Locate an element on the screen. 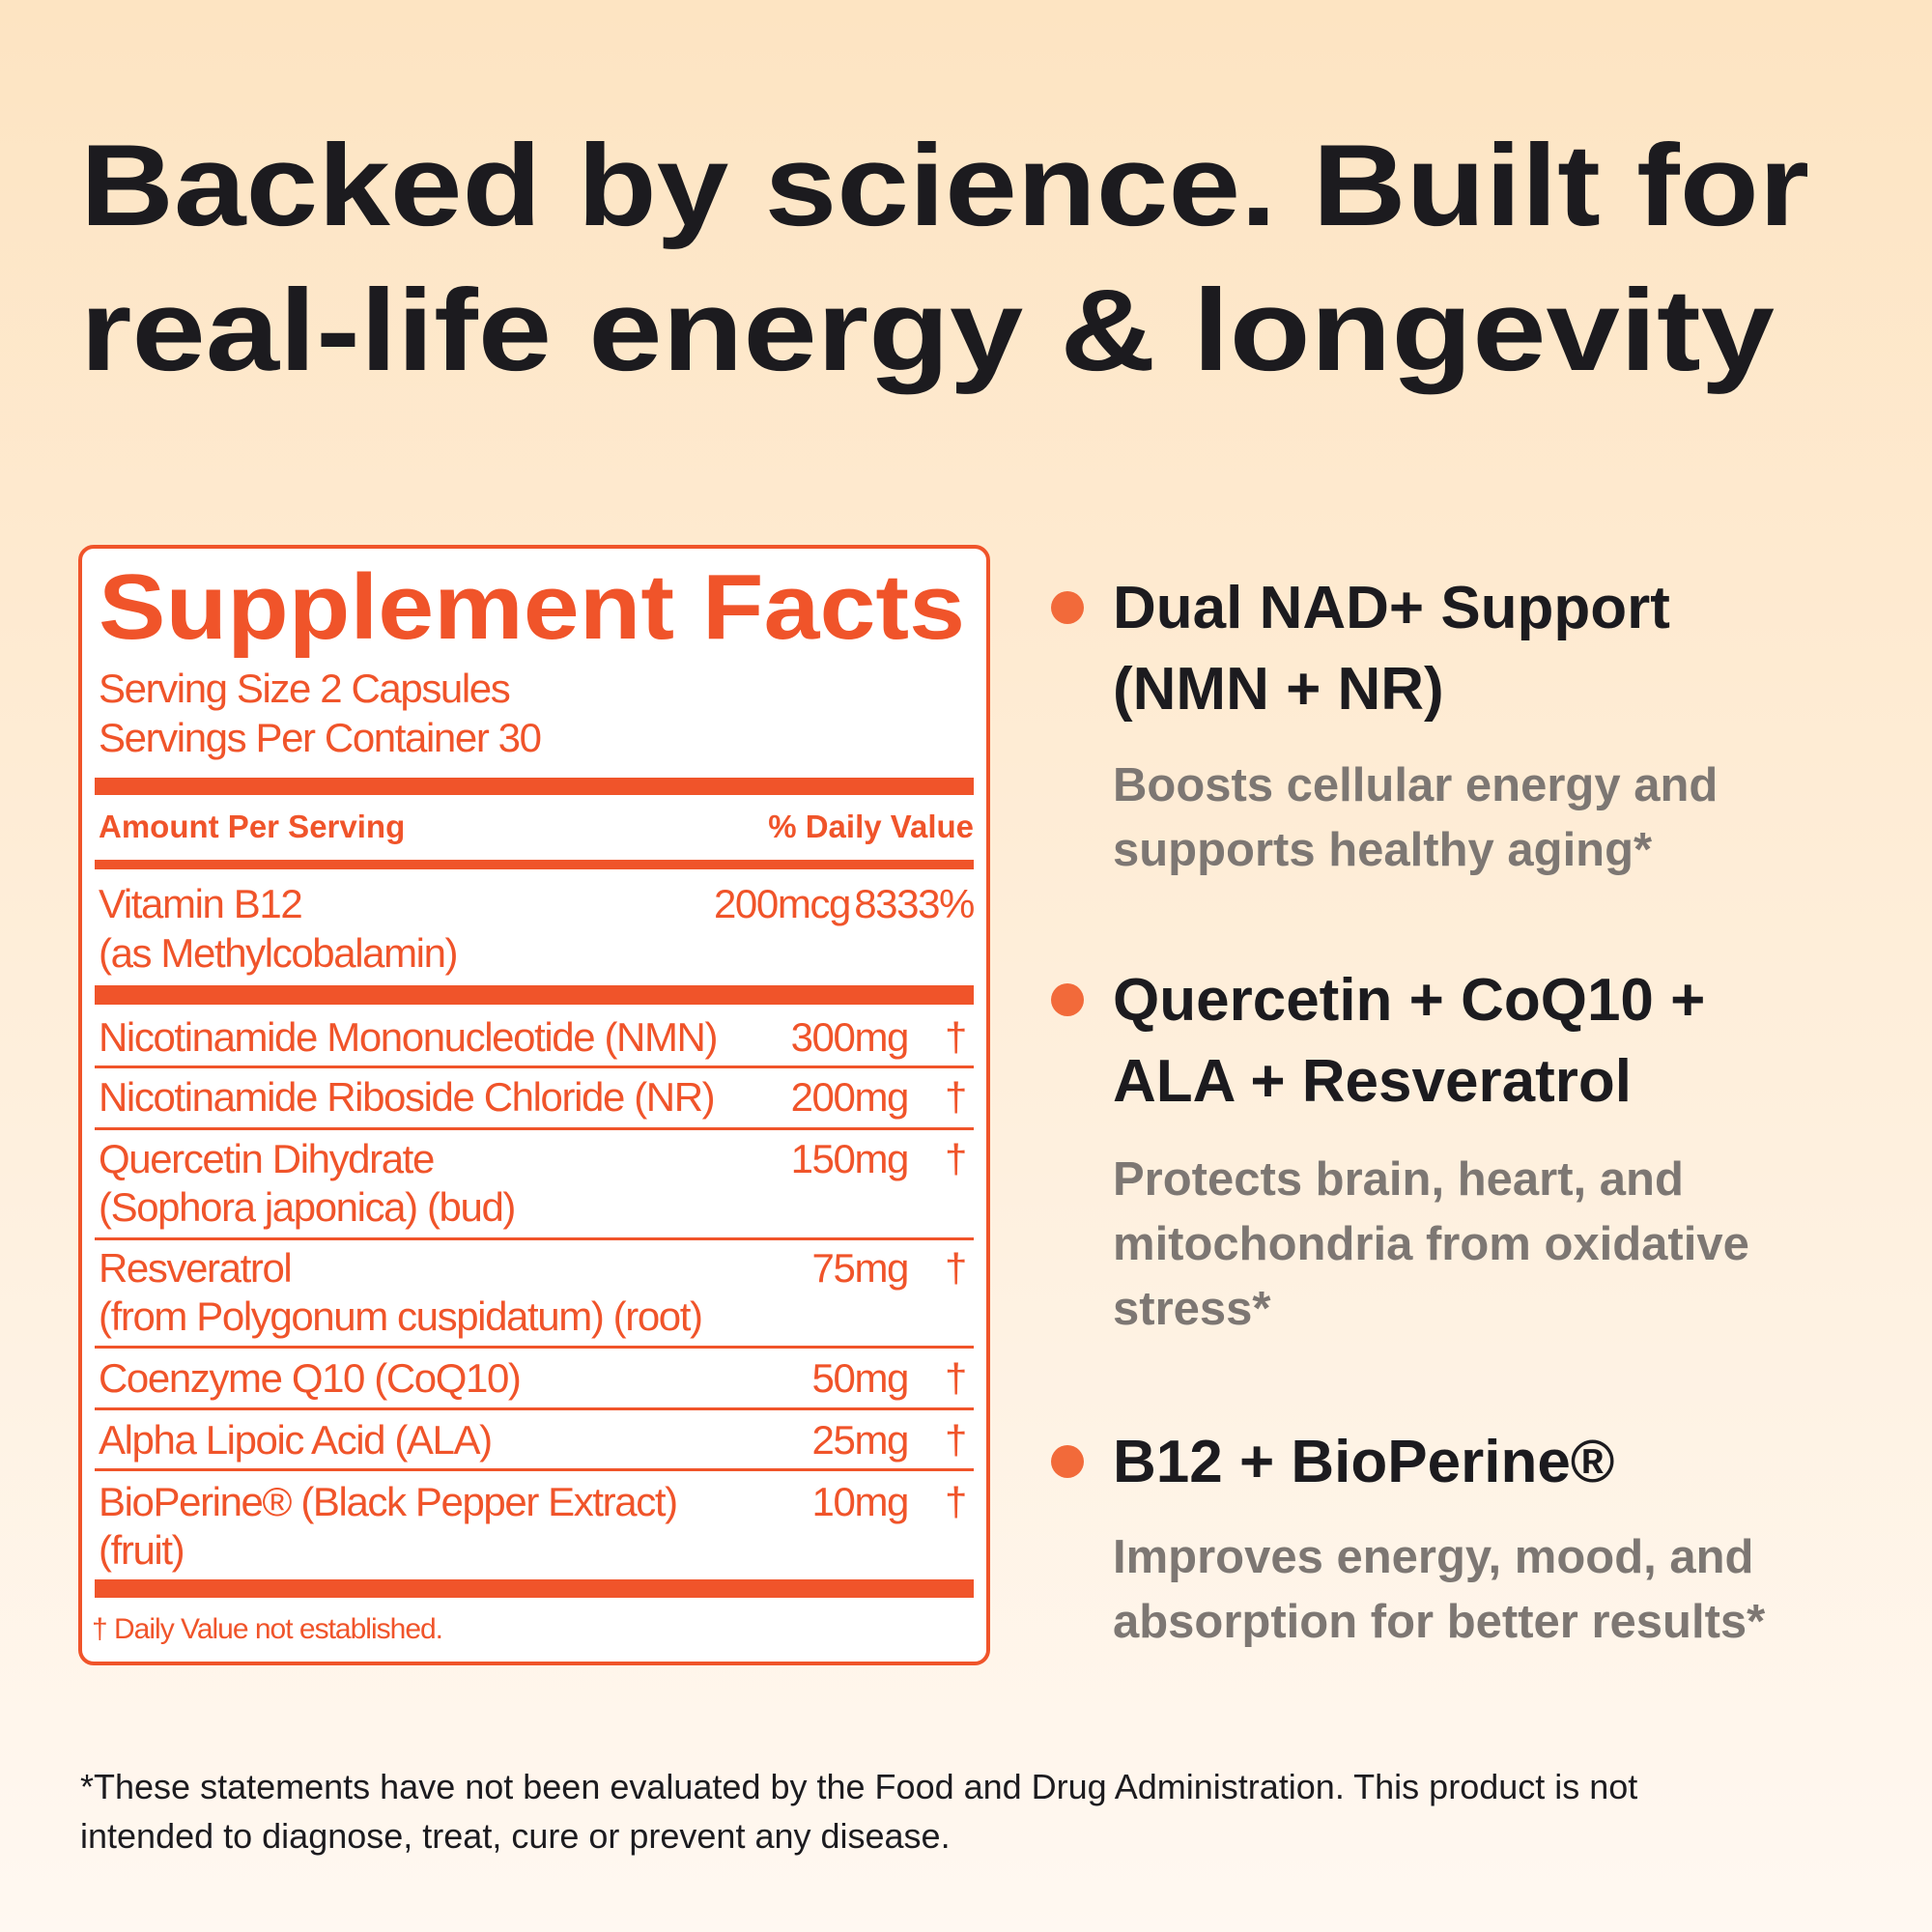 Image resolution: width=1932 pixels, height=1932 pixels. ingredient-name: (fruit) is located at coordinates (141, 1550).